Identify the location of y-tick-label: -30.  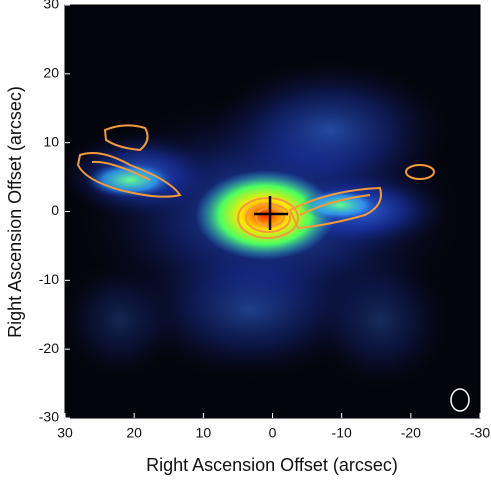
(49, 417).